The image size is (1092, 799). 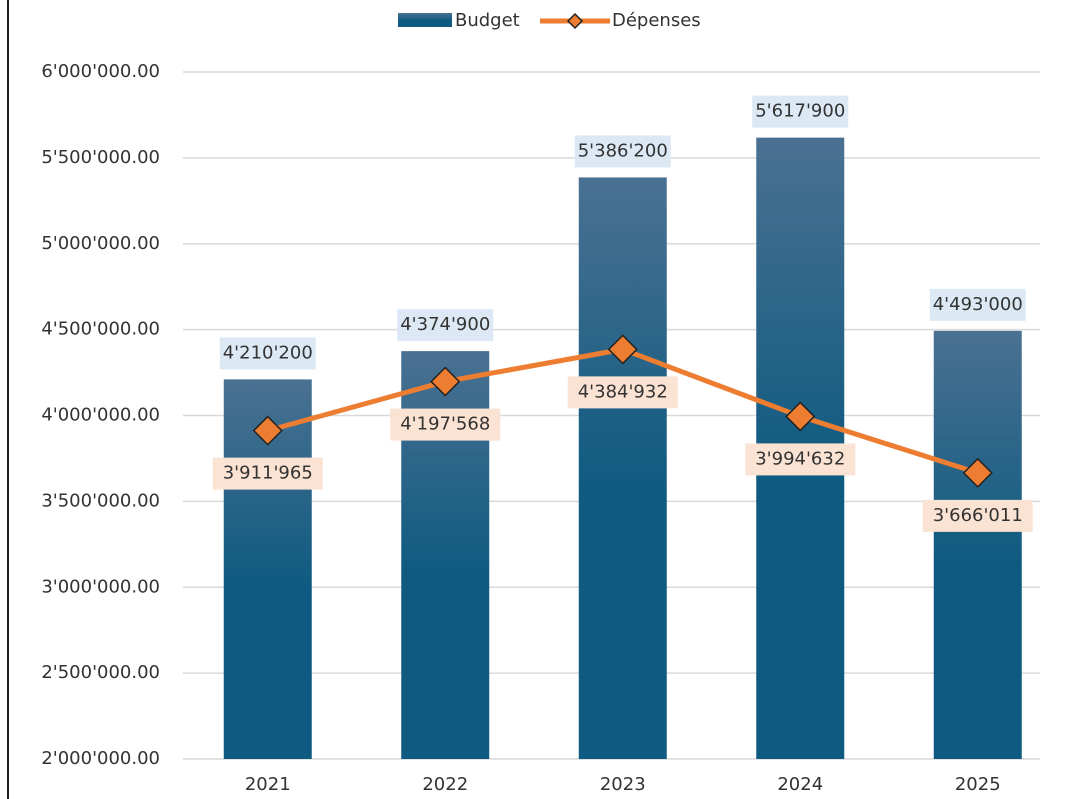 What do you see at coordinates (425, 20) in the screenshot?
I see `legend-swatch` at bounding box center [425, 20].